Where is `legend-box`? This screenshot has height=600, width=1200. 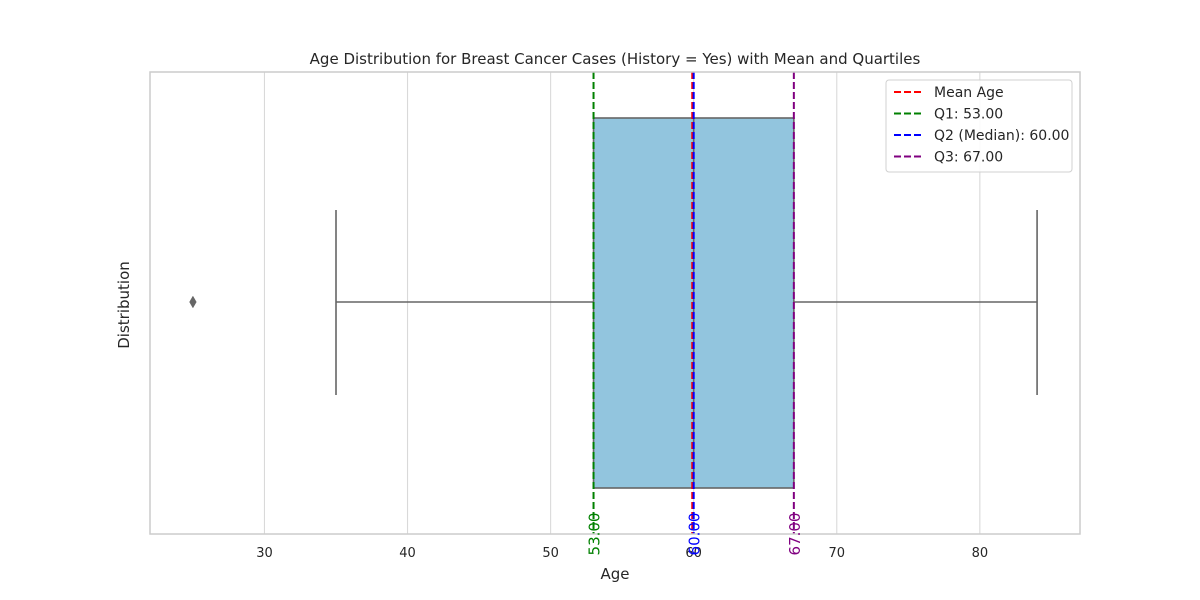 legend-box is located at coordinates (979, 126).